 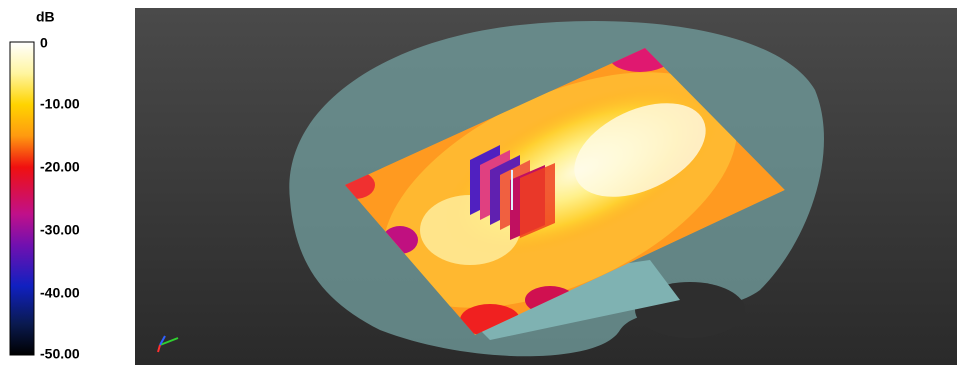 What do you see at coordinates (45, 17) in the screenshot?
I see `colorbar-unit: dB` at bounding box center [45, 17].